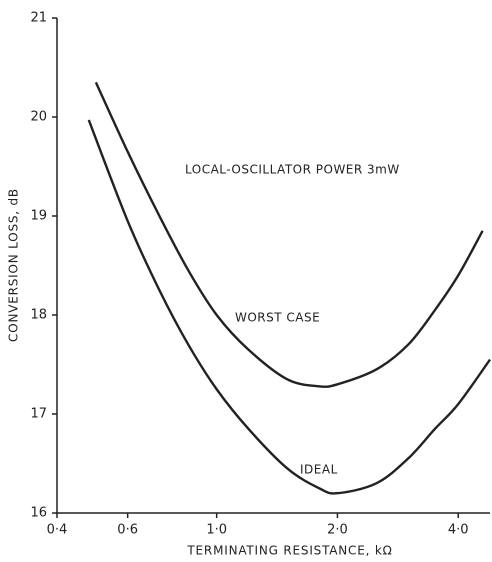 The height and width of the screenshot is (562, 492). I want to click on y-tick-label: 20, so click(38, 117).